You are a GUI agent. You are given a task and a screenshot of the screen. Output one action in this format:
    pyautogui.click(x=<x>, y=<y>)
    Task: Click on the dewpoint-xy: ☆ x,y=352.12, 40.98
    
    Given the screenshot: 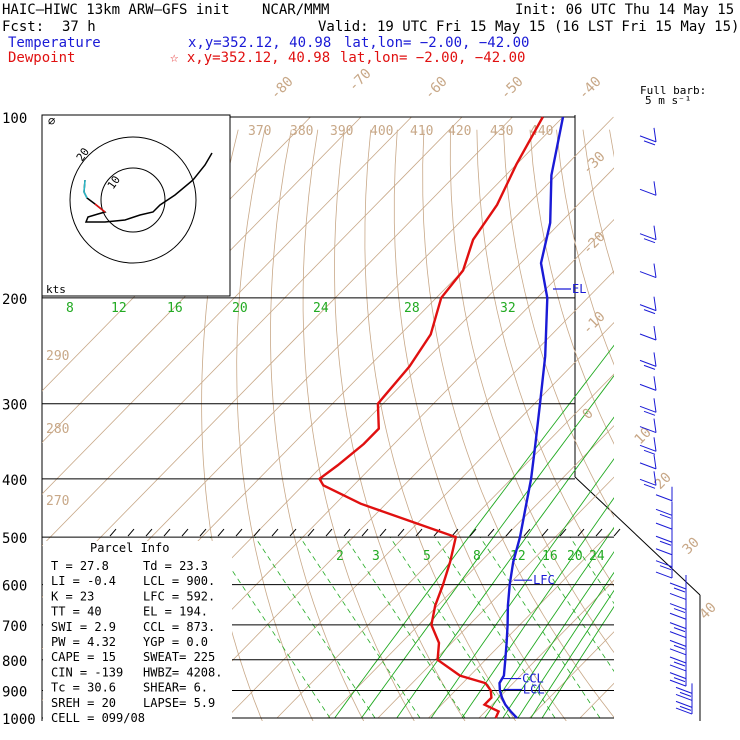 What is the action you would take?
    pyautogui.click(x=250, y=58)
    